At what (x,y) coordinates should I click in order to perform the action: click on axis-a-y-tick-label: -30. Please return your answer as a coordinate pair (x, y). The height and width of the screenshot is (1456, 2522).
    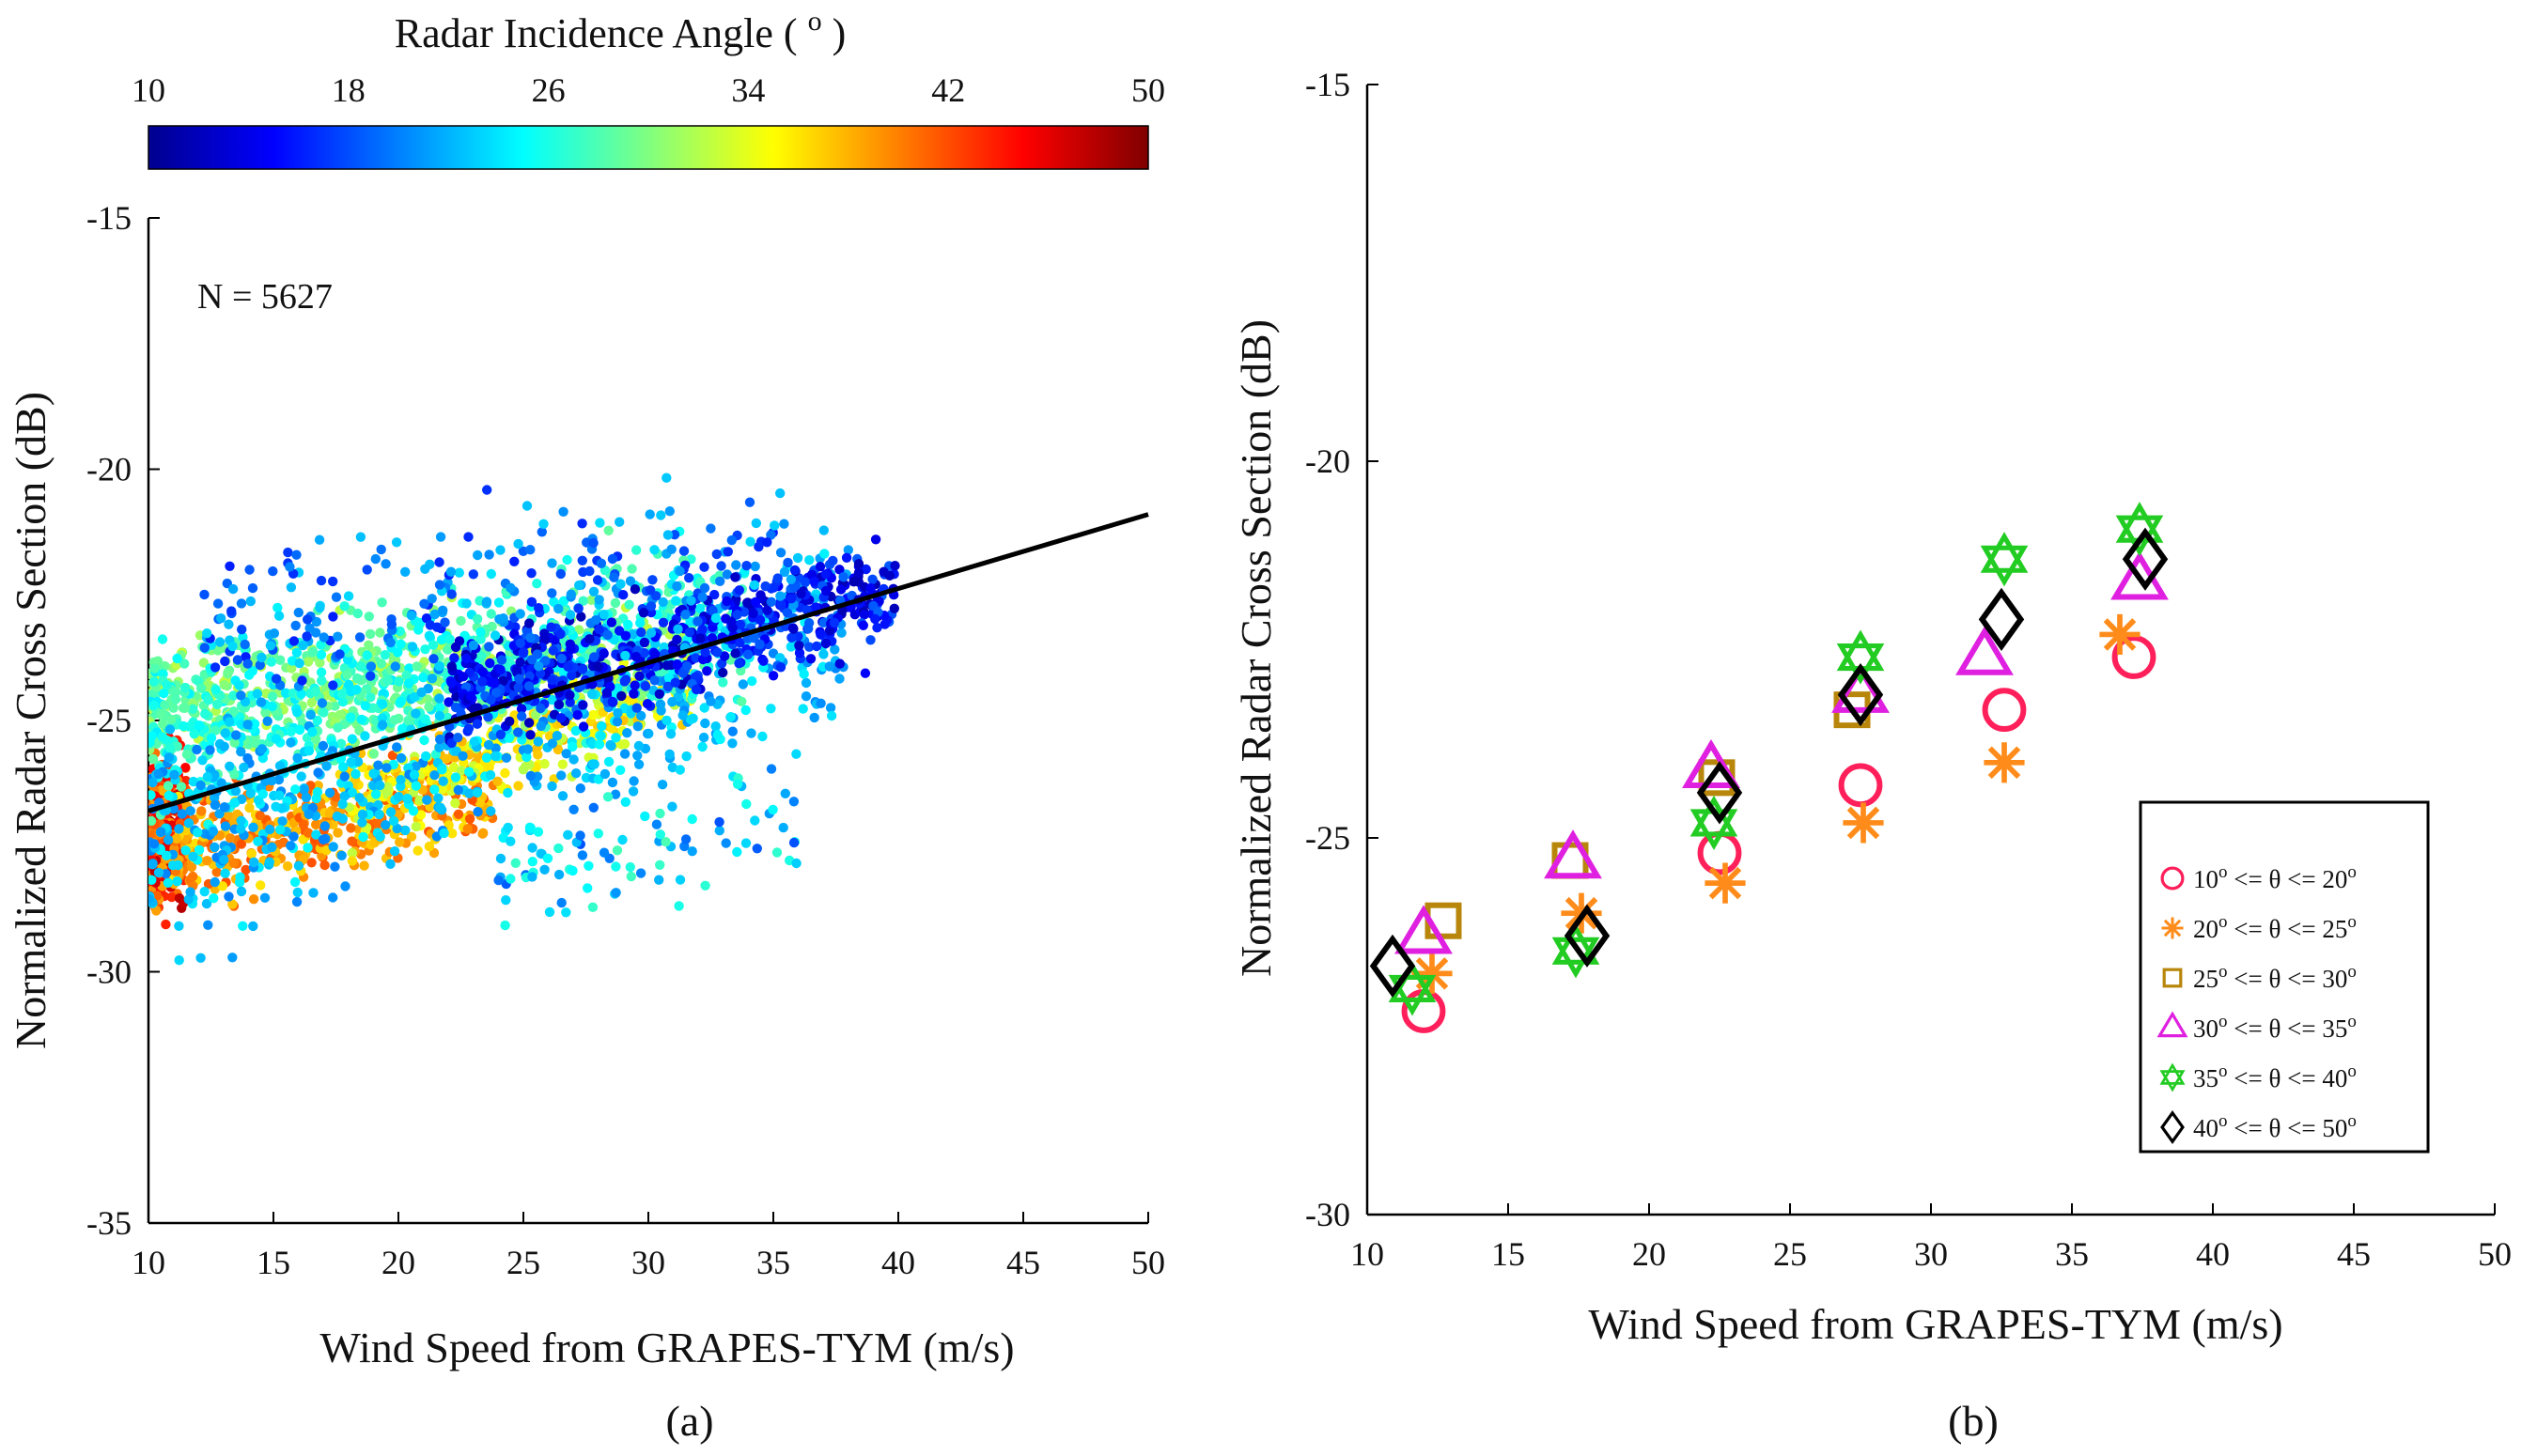
    Looking at the image, I should click on (109, 972).